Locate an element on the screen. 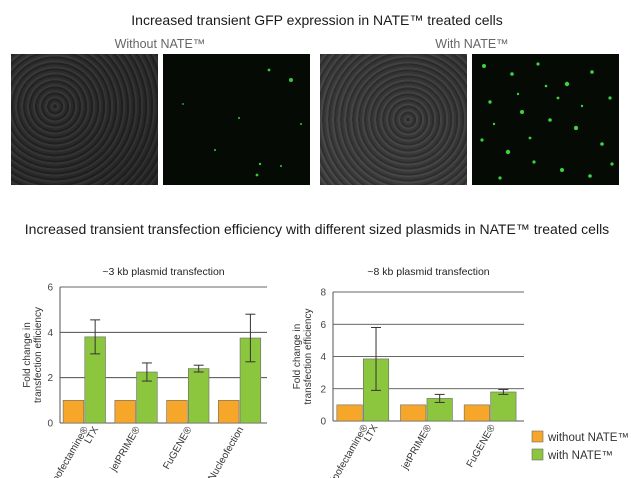  legend-swatch-with is located at coordinates (537, 454).